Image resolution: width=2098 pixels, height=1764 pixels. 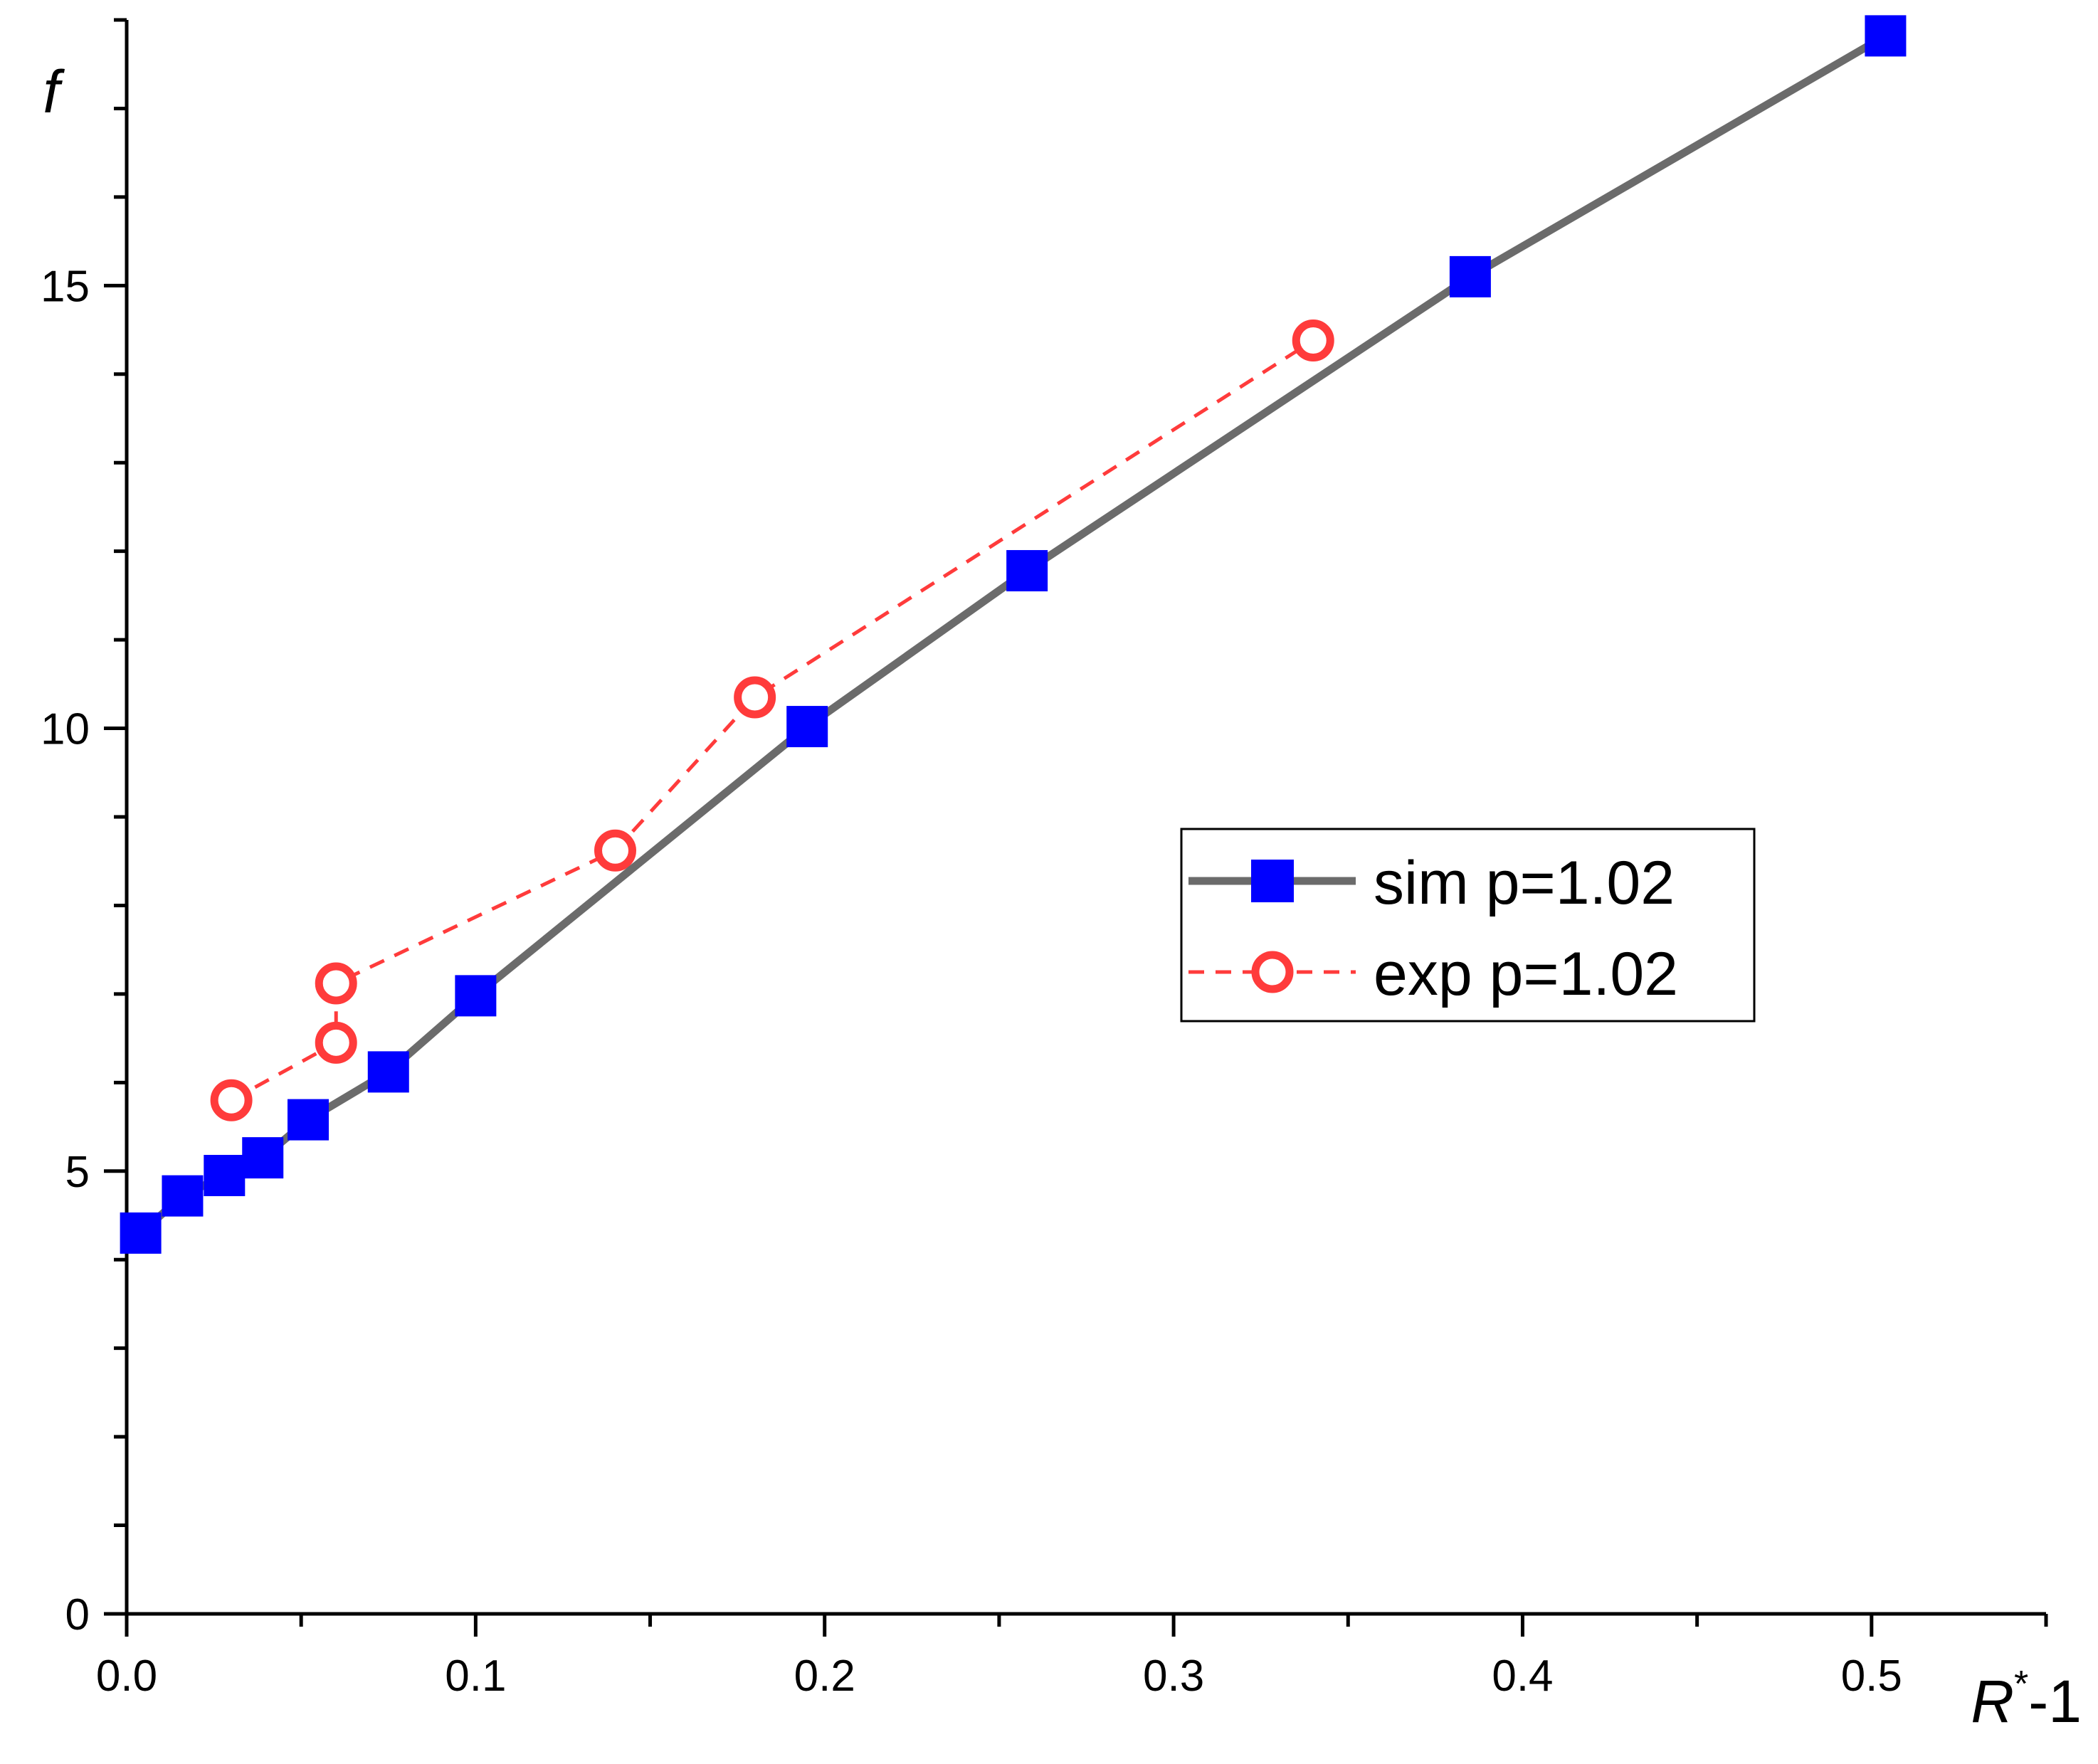 I want to click on legend-entry-sim: sim p=1.02, so click(x=1431, y=883).